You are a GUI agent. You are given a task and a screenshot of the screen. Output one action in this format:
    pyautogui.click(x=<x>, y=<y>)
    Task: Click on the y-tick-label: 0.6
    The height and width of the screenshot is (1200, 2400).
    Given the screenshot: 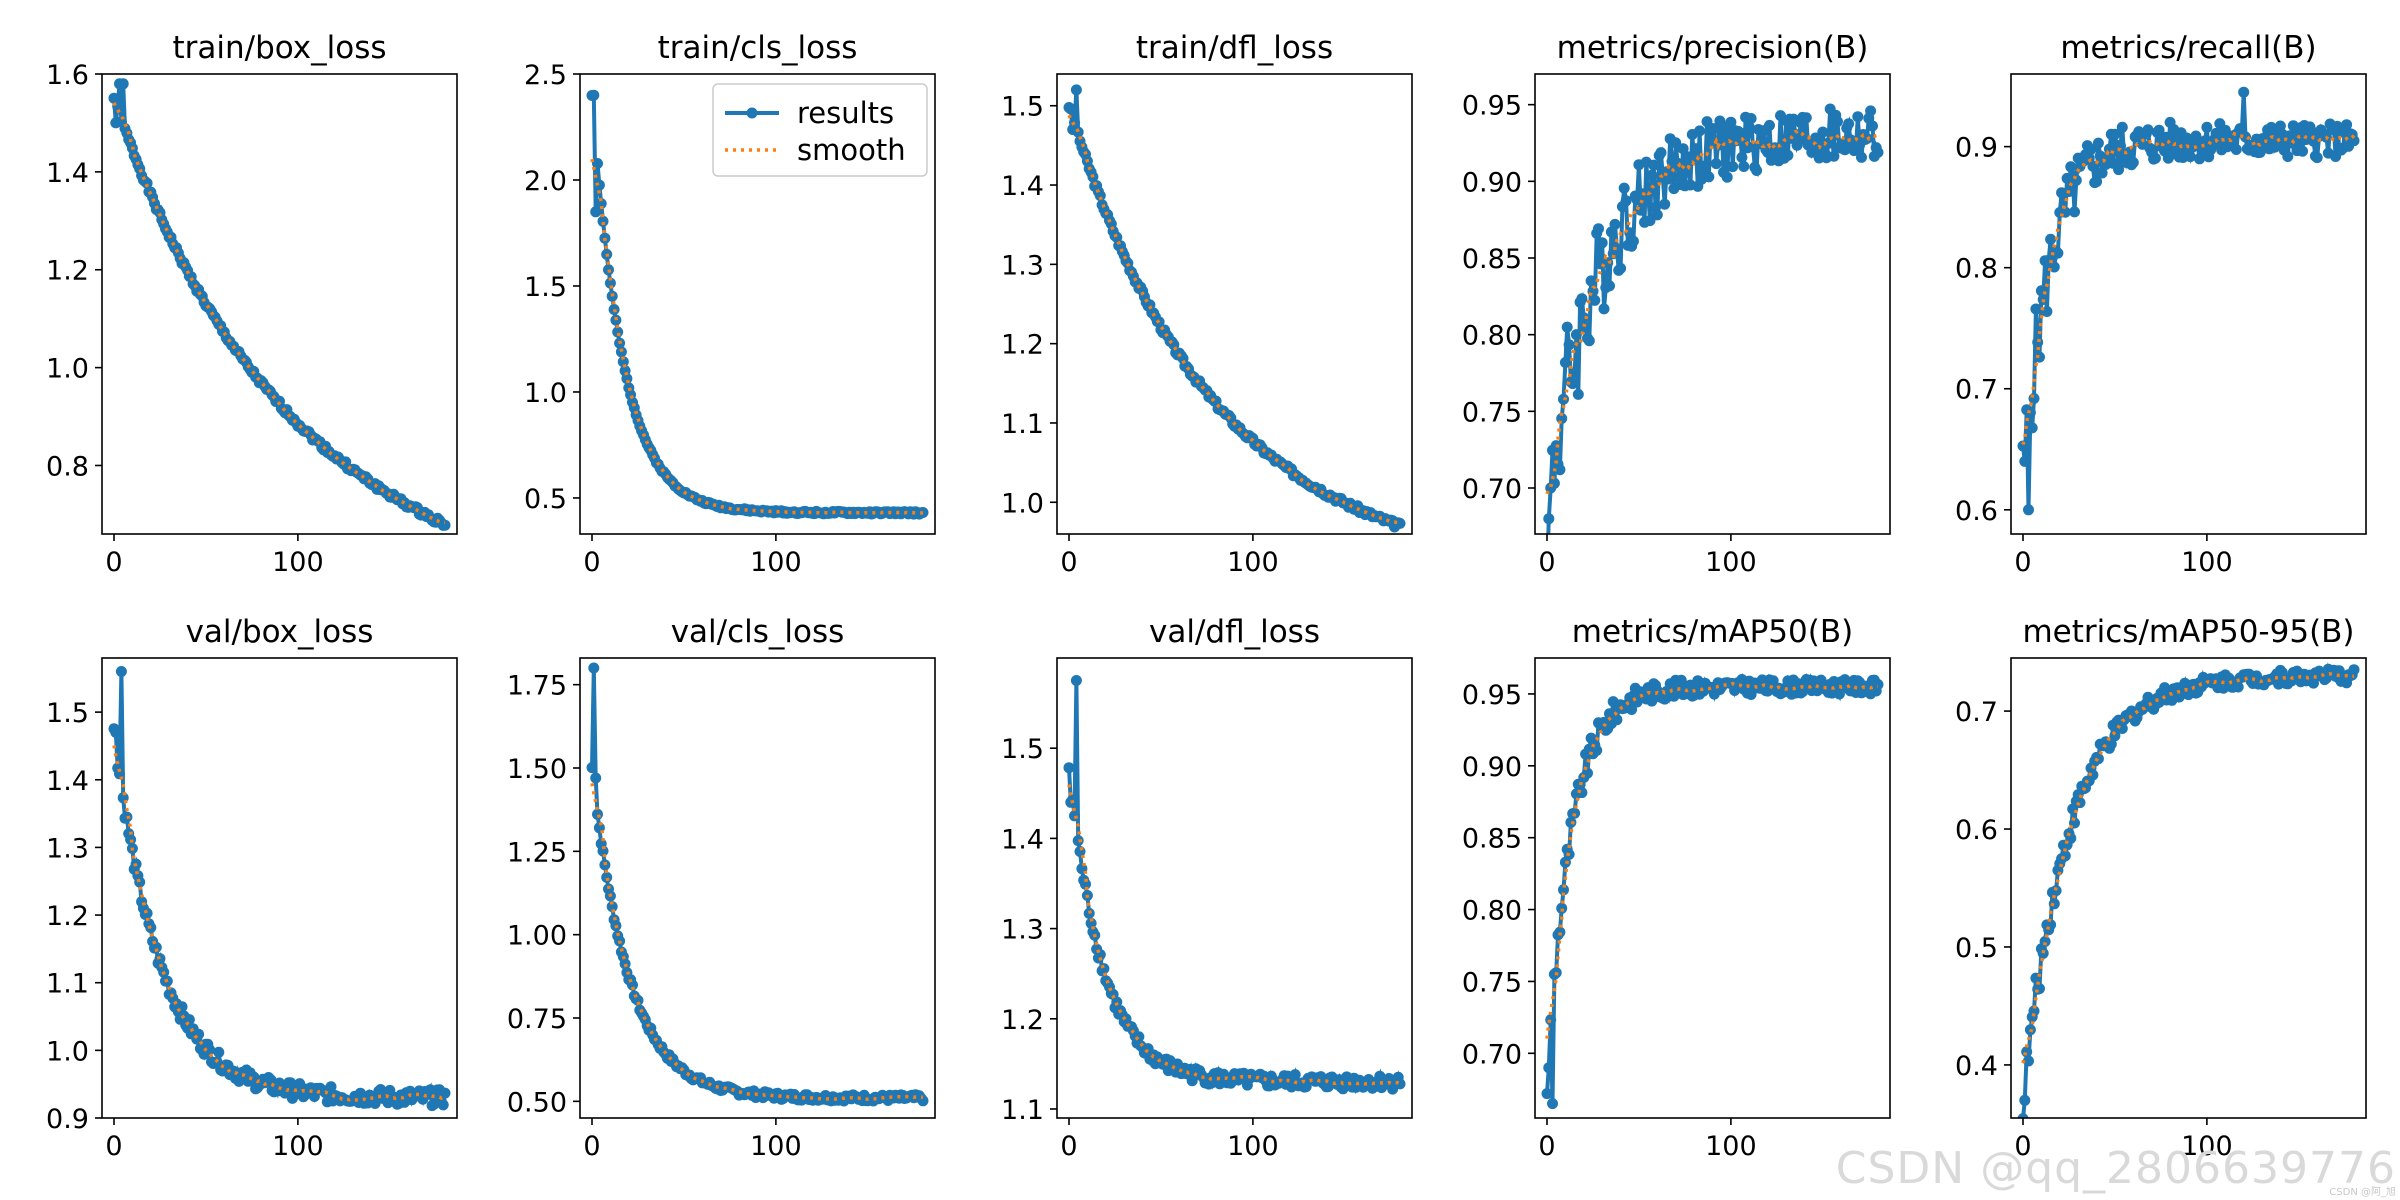 What is the action you would take?
    pyautogui.click(x=1976, y=830)
    